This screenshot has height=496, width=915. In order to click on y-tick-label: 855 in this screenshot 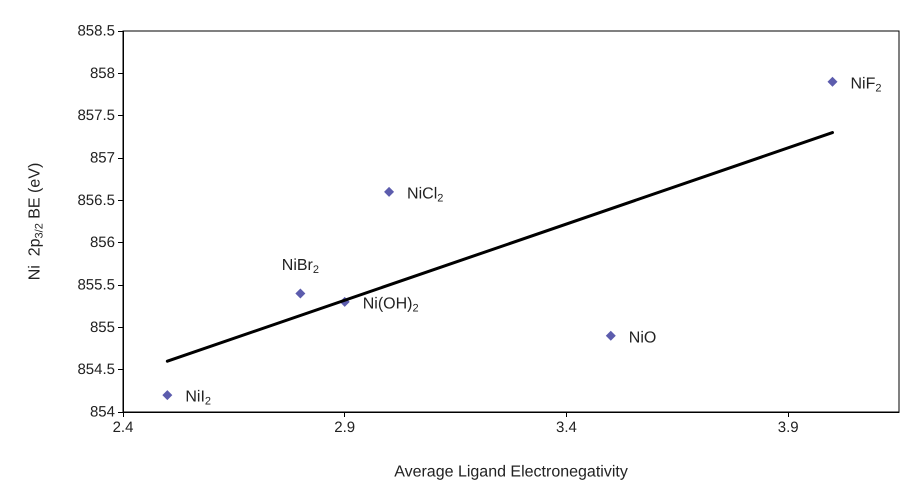, I will do `click(102, 327)`.